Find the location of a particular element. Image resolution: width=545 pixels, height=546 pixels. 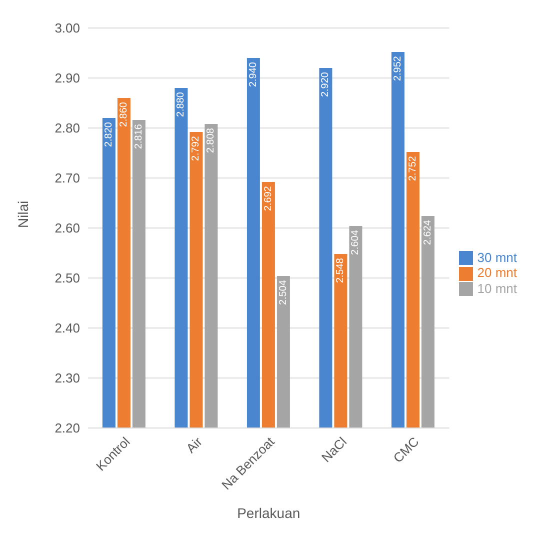

legend-label: 20 mnt is located at coordinates (497, 272).